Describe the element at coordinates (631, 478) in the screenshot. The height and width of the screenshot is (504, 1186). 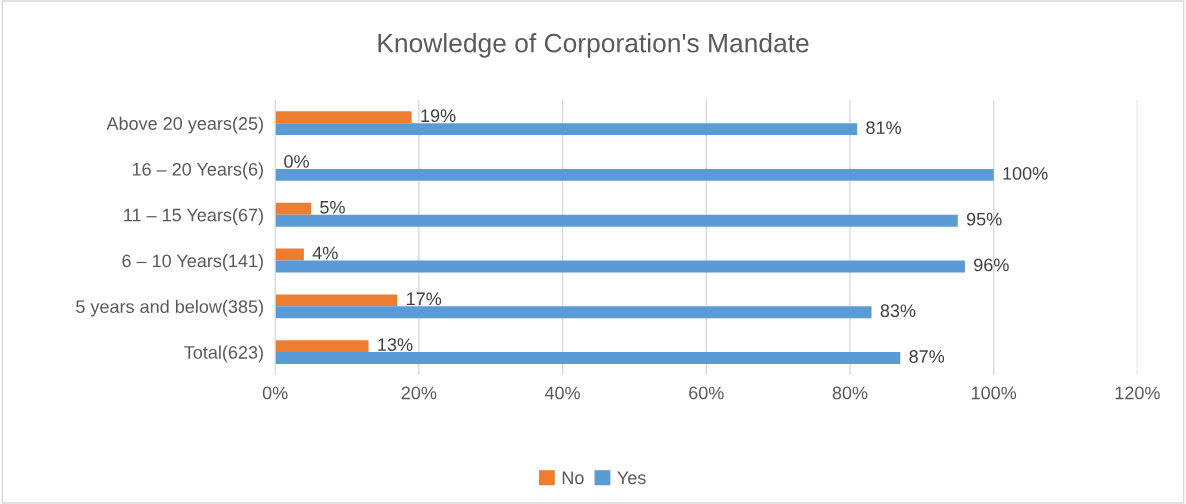
I see `legend-label: Yes` at that location.